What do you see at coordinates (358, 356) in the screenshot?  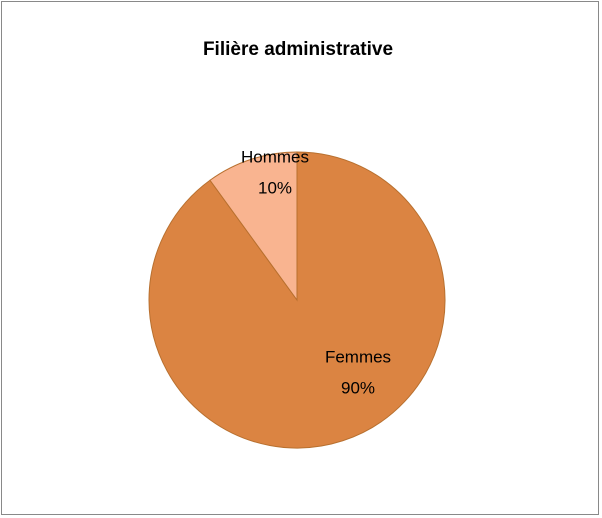 I see `slice-label-name: Femmes` at bounding box center [358, 356].